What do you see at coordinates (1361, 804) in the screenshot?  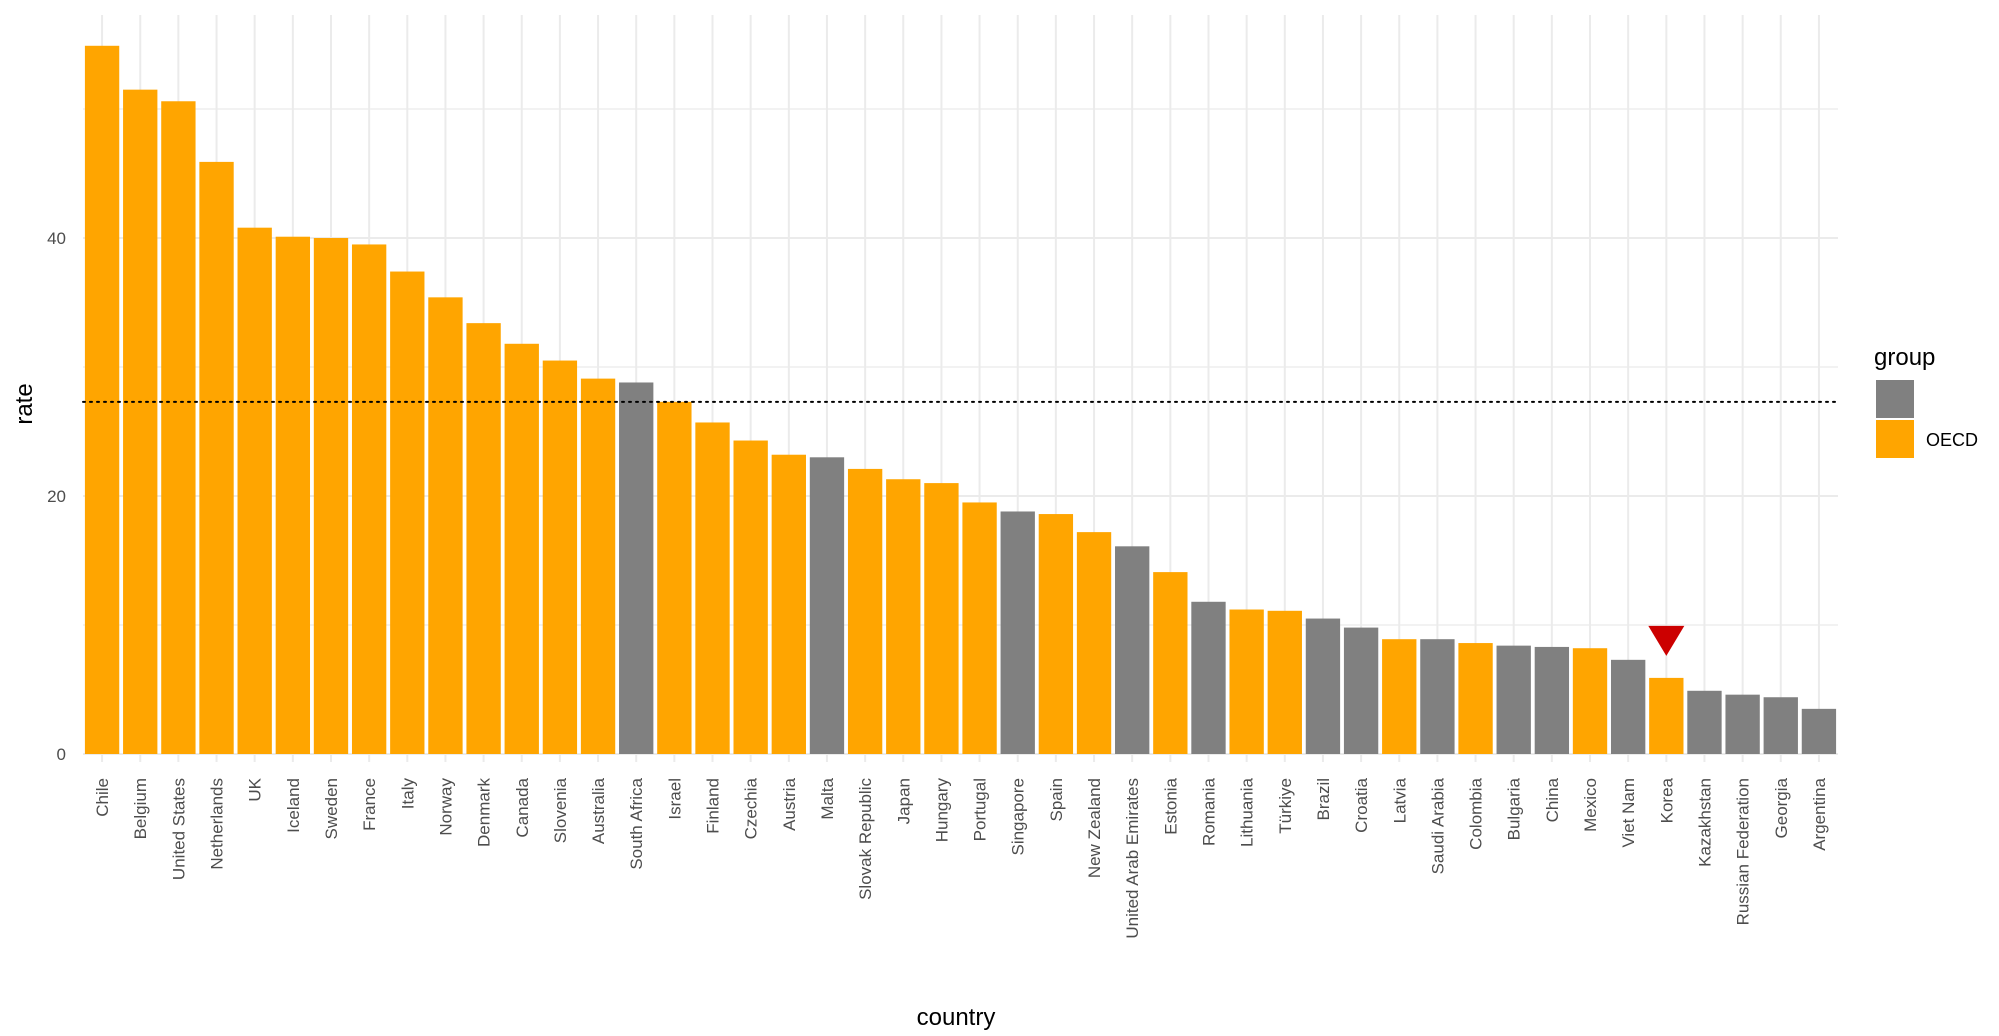 I see `x-tick-label: Croatia` at bounding box center [1361, 804].